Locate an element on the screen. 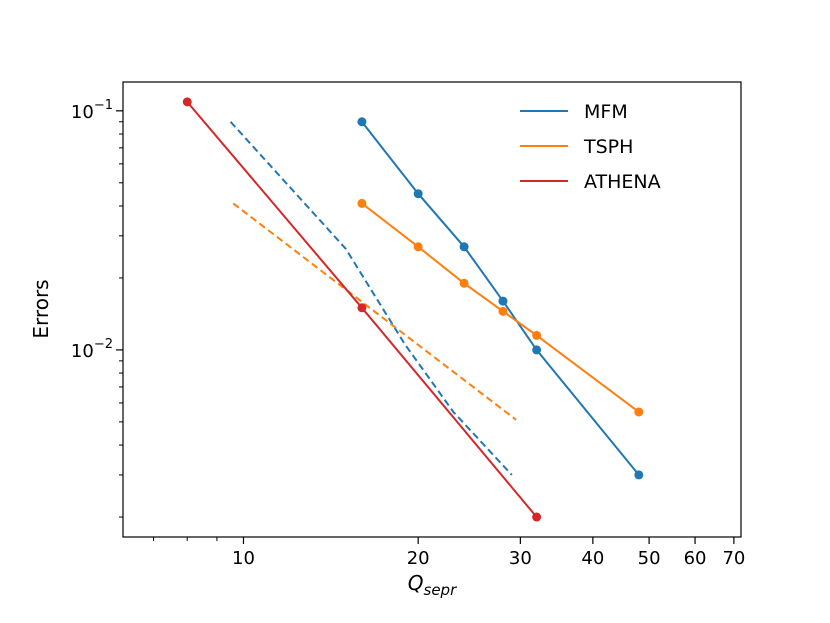 Image resolution: width=830 pixels, height=623 pixels. tsph-reference-line is located at coordinates (374, 311).